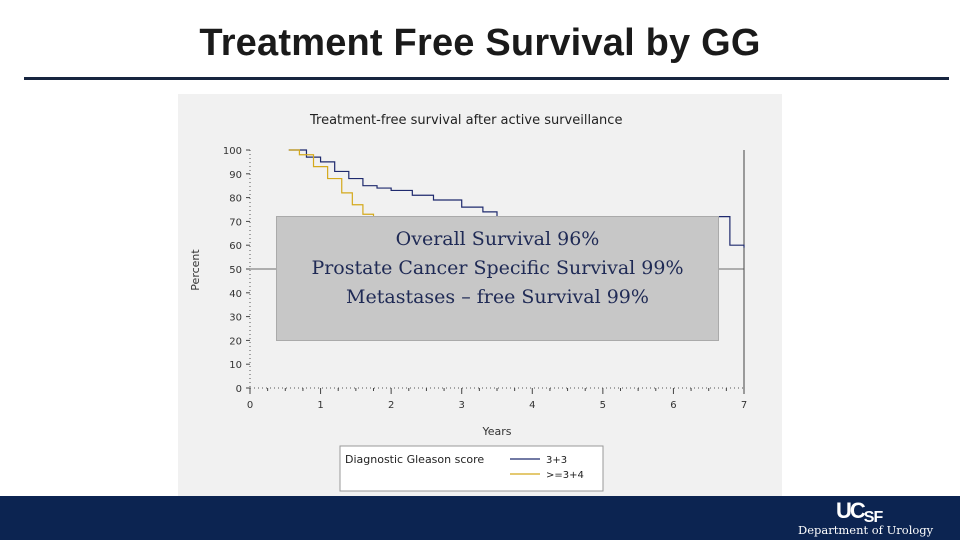 This screenshot has height=540, width=960. Describe the element at coordinates (480, 518) in the screenshot. I see `footer-bar` at that location.